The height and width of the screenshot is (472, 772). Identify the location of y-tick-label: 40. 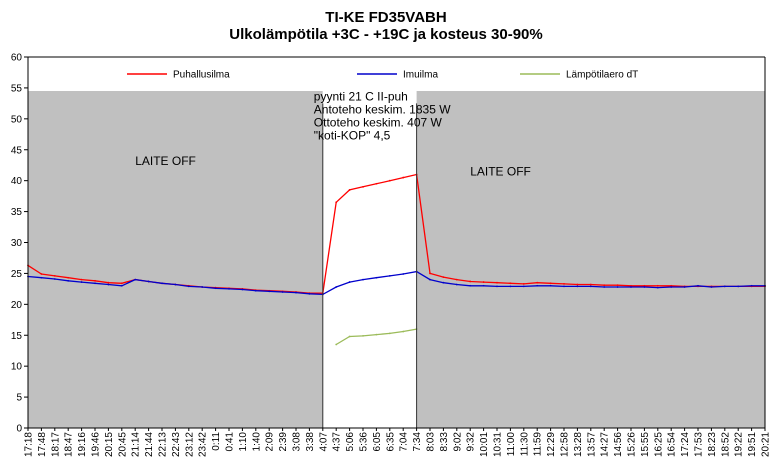
(17, 181).